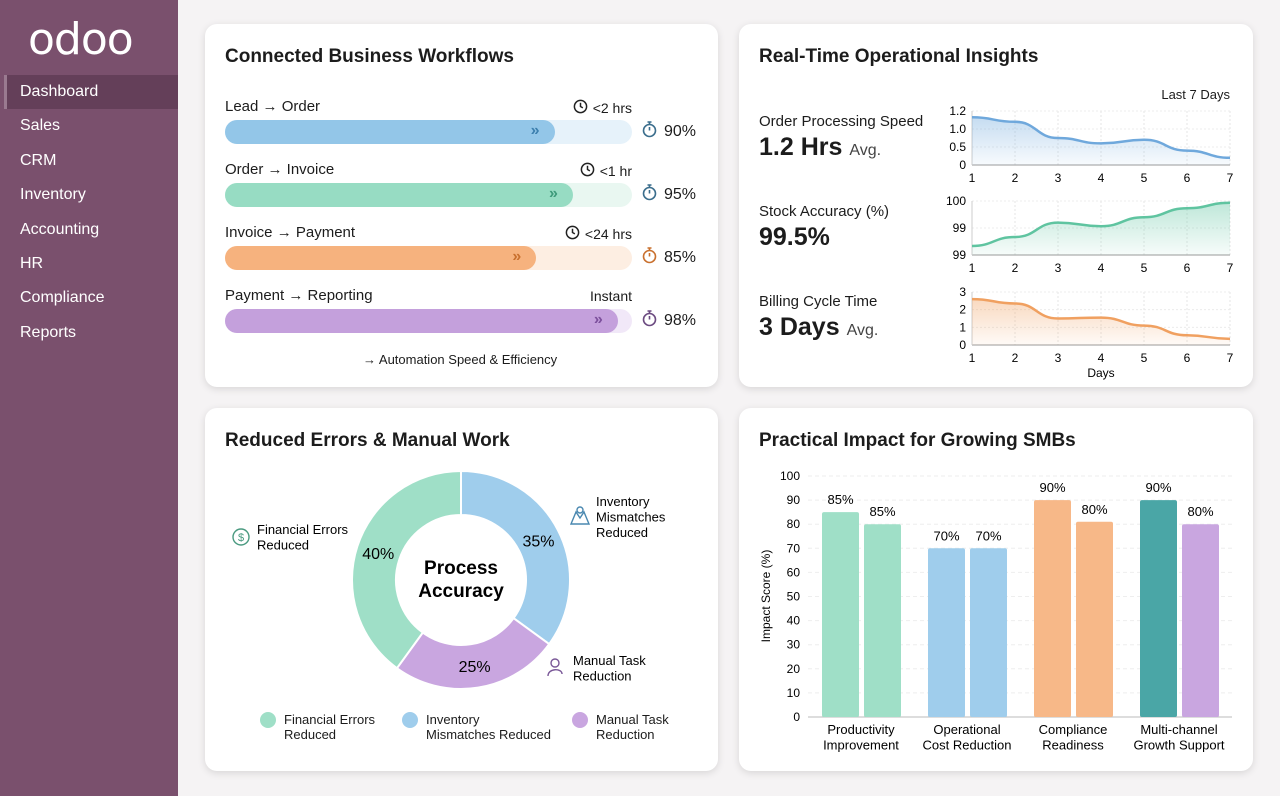 The image size is (1280, 796). Describe the element at coordinates (612, 108) in the screenshot. I see `workflow-time-value: <2 hrs` at that location.